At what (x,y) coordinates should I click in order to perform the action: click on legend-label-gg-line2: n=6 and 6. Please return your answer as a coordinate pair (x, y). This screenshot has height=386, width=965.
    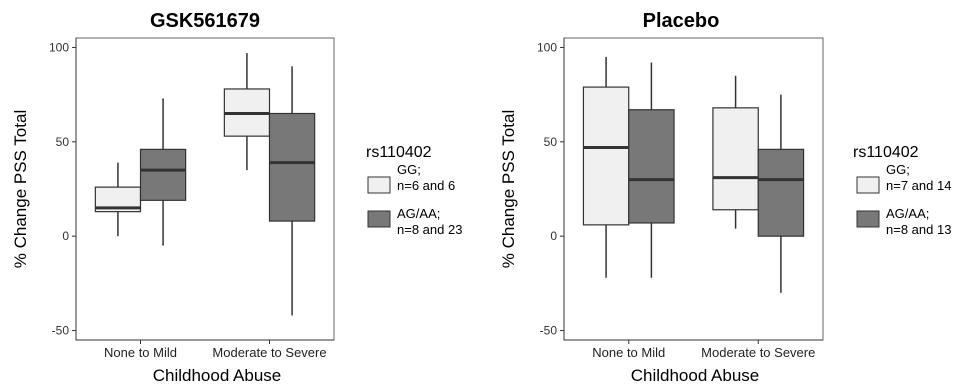
    Looking at the image, I should click on (426, 185).